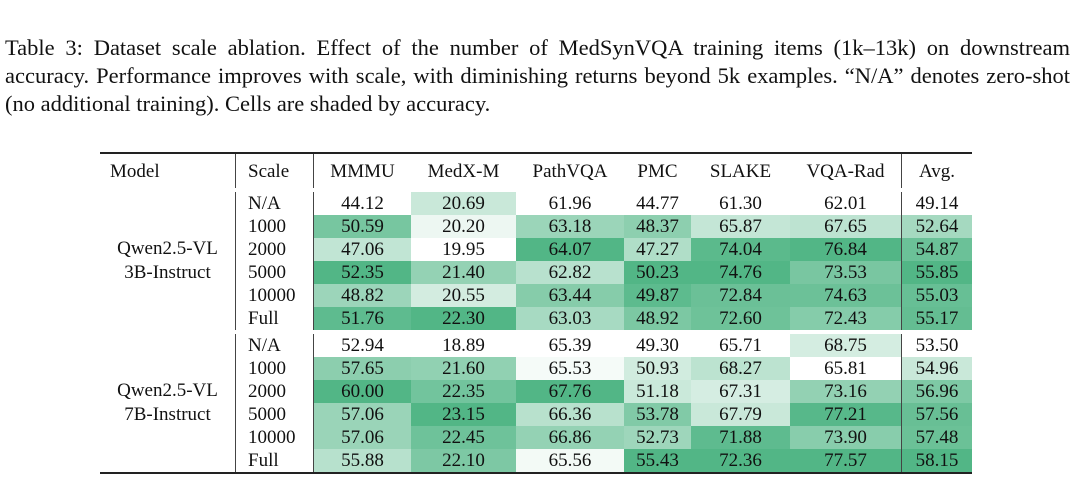 This screenshot has width=1075, height=492. What do you see at coordinates (463, 171) in the screenshot?
I see `header-medx-m: MedX-M` at bounding box center [463, 171].